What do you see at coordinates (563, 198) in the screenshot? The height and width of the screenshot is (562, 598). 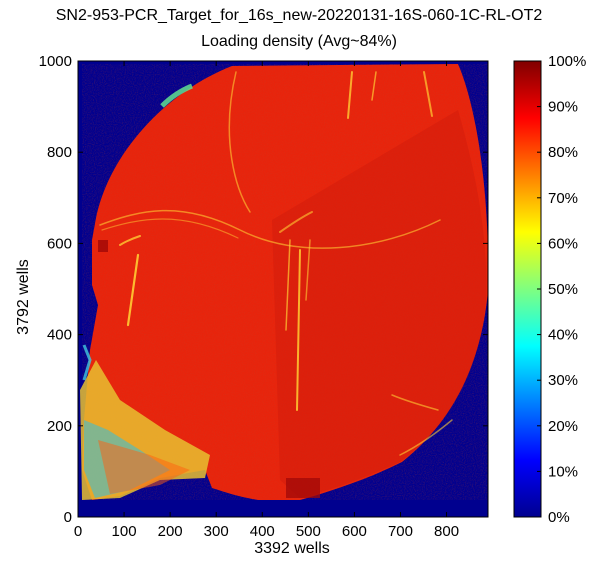 I see `colorbar-tick-label: 70%` at bounding box center [563, 198].